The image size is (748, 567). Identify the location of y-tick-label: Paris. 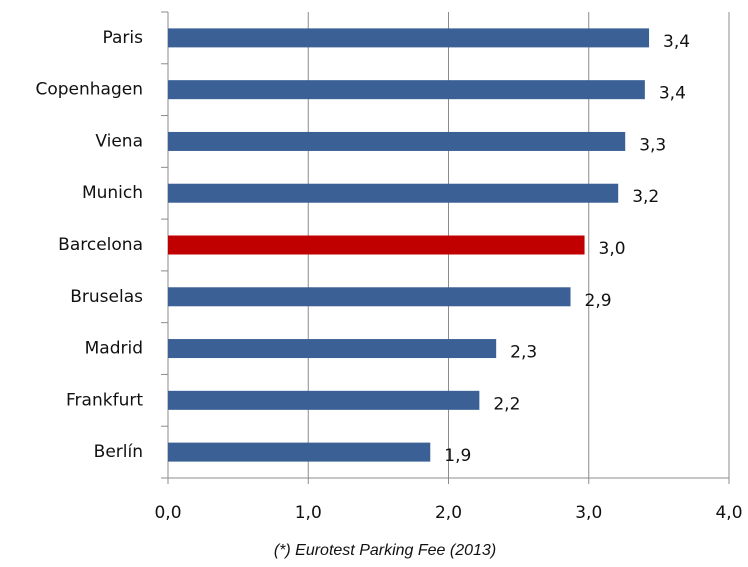
(123, 38).